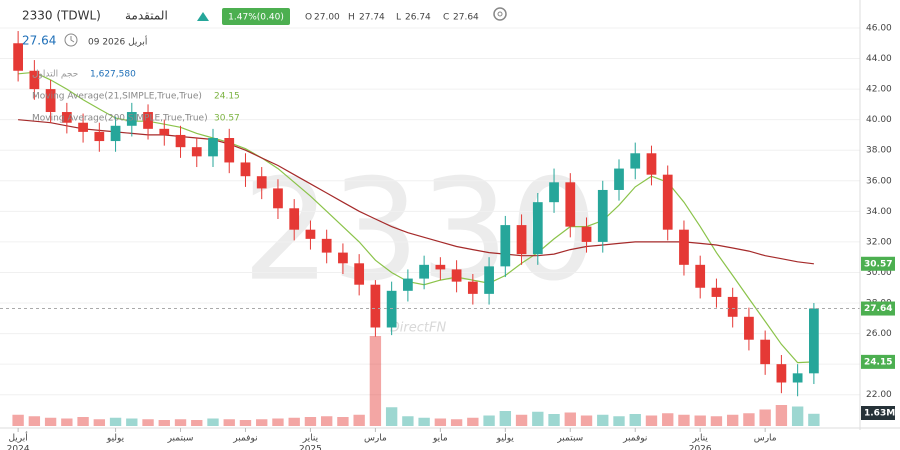 This screenshot has width=900, height=450. What do you see at coordinates (256, 16) in the screenshot?
I see `change-box` at bounding box center [256, 16].